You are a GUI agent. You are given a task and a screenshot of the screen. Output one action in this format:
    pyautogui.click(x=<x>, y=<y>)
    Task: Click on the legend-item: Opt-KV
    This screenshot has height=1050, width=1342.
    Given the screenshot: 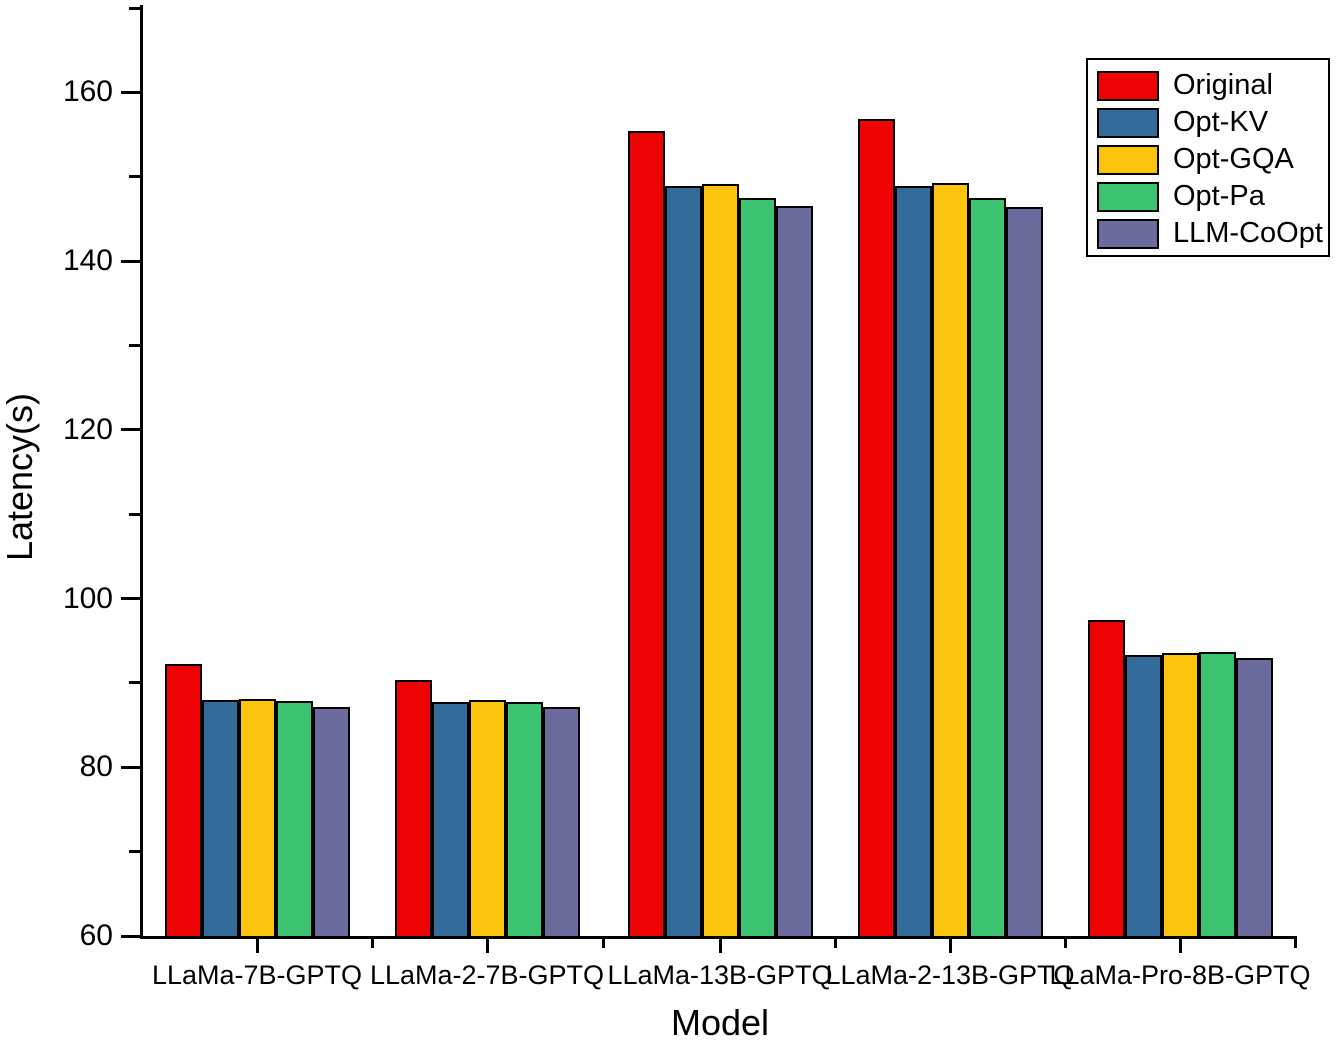 What is the action you would take?
    pyautogui.click(x=1212, y=122)
    